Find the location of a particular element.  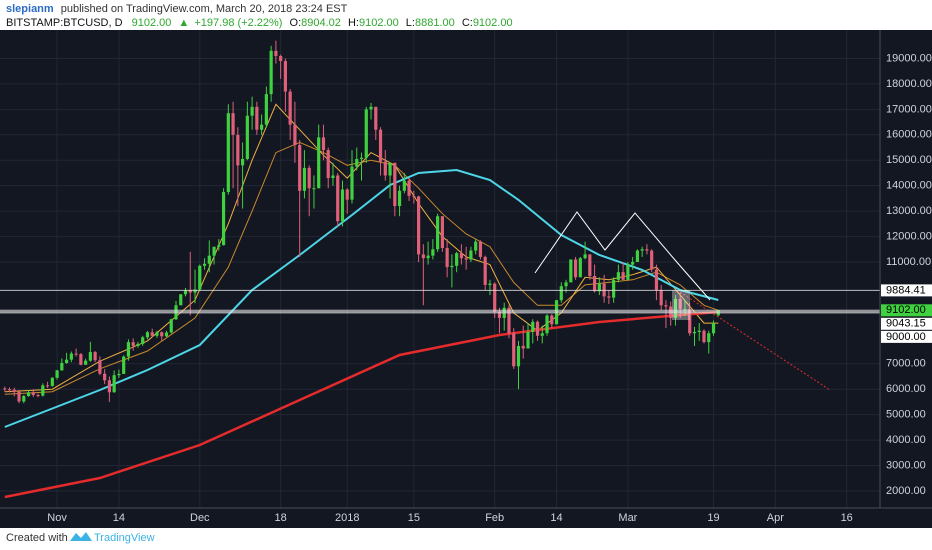

footer-bg is located at coordinates (466, 539).